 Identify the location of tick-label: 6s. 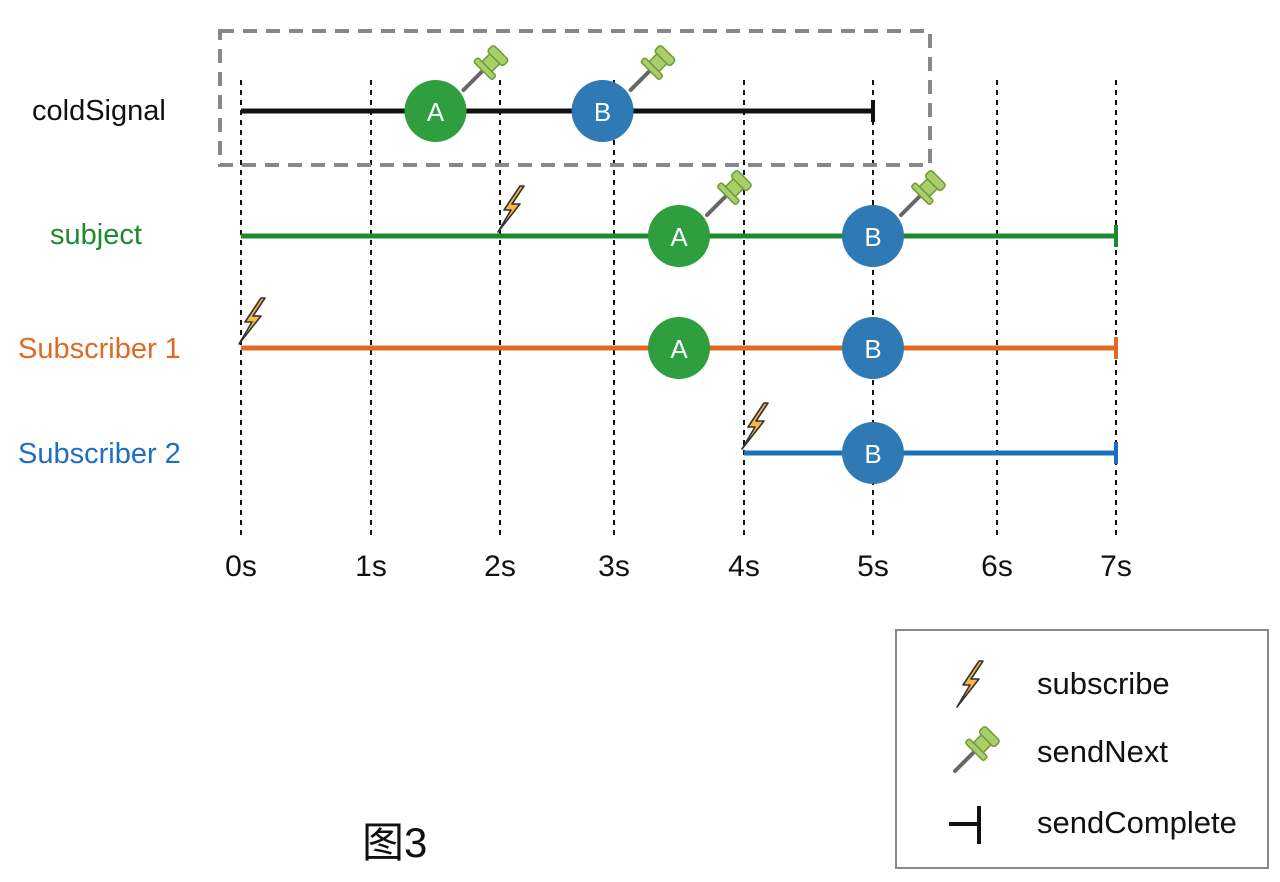
(997, 566).